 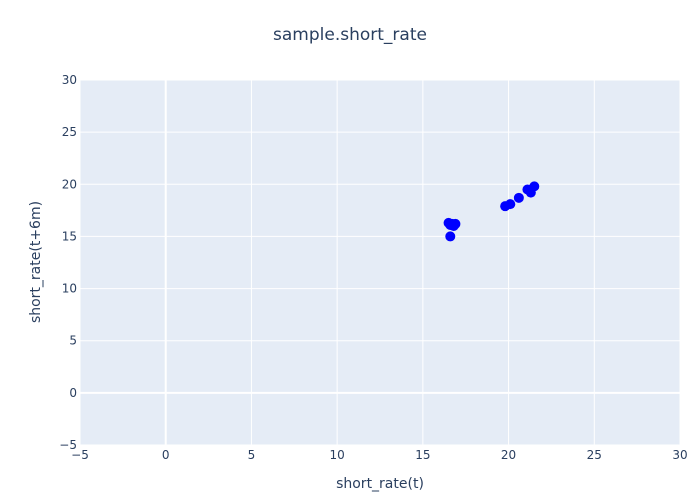 What do you see at coordinates (252, 455) in the screenshot?
I see `x-tick-label: 5` at bounding box center [252, 455].